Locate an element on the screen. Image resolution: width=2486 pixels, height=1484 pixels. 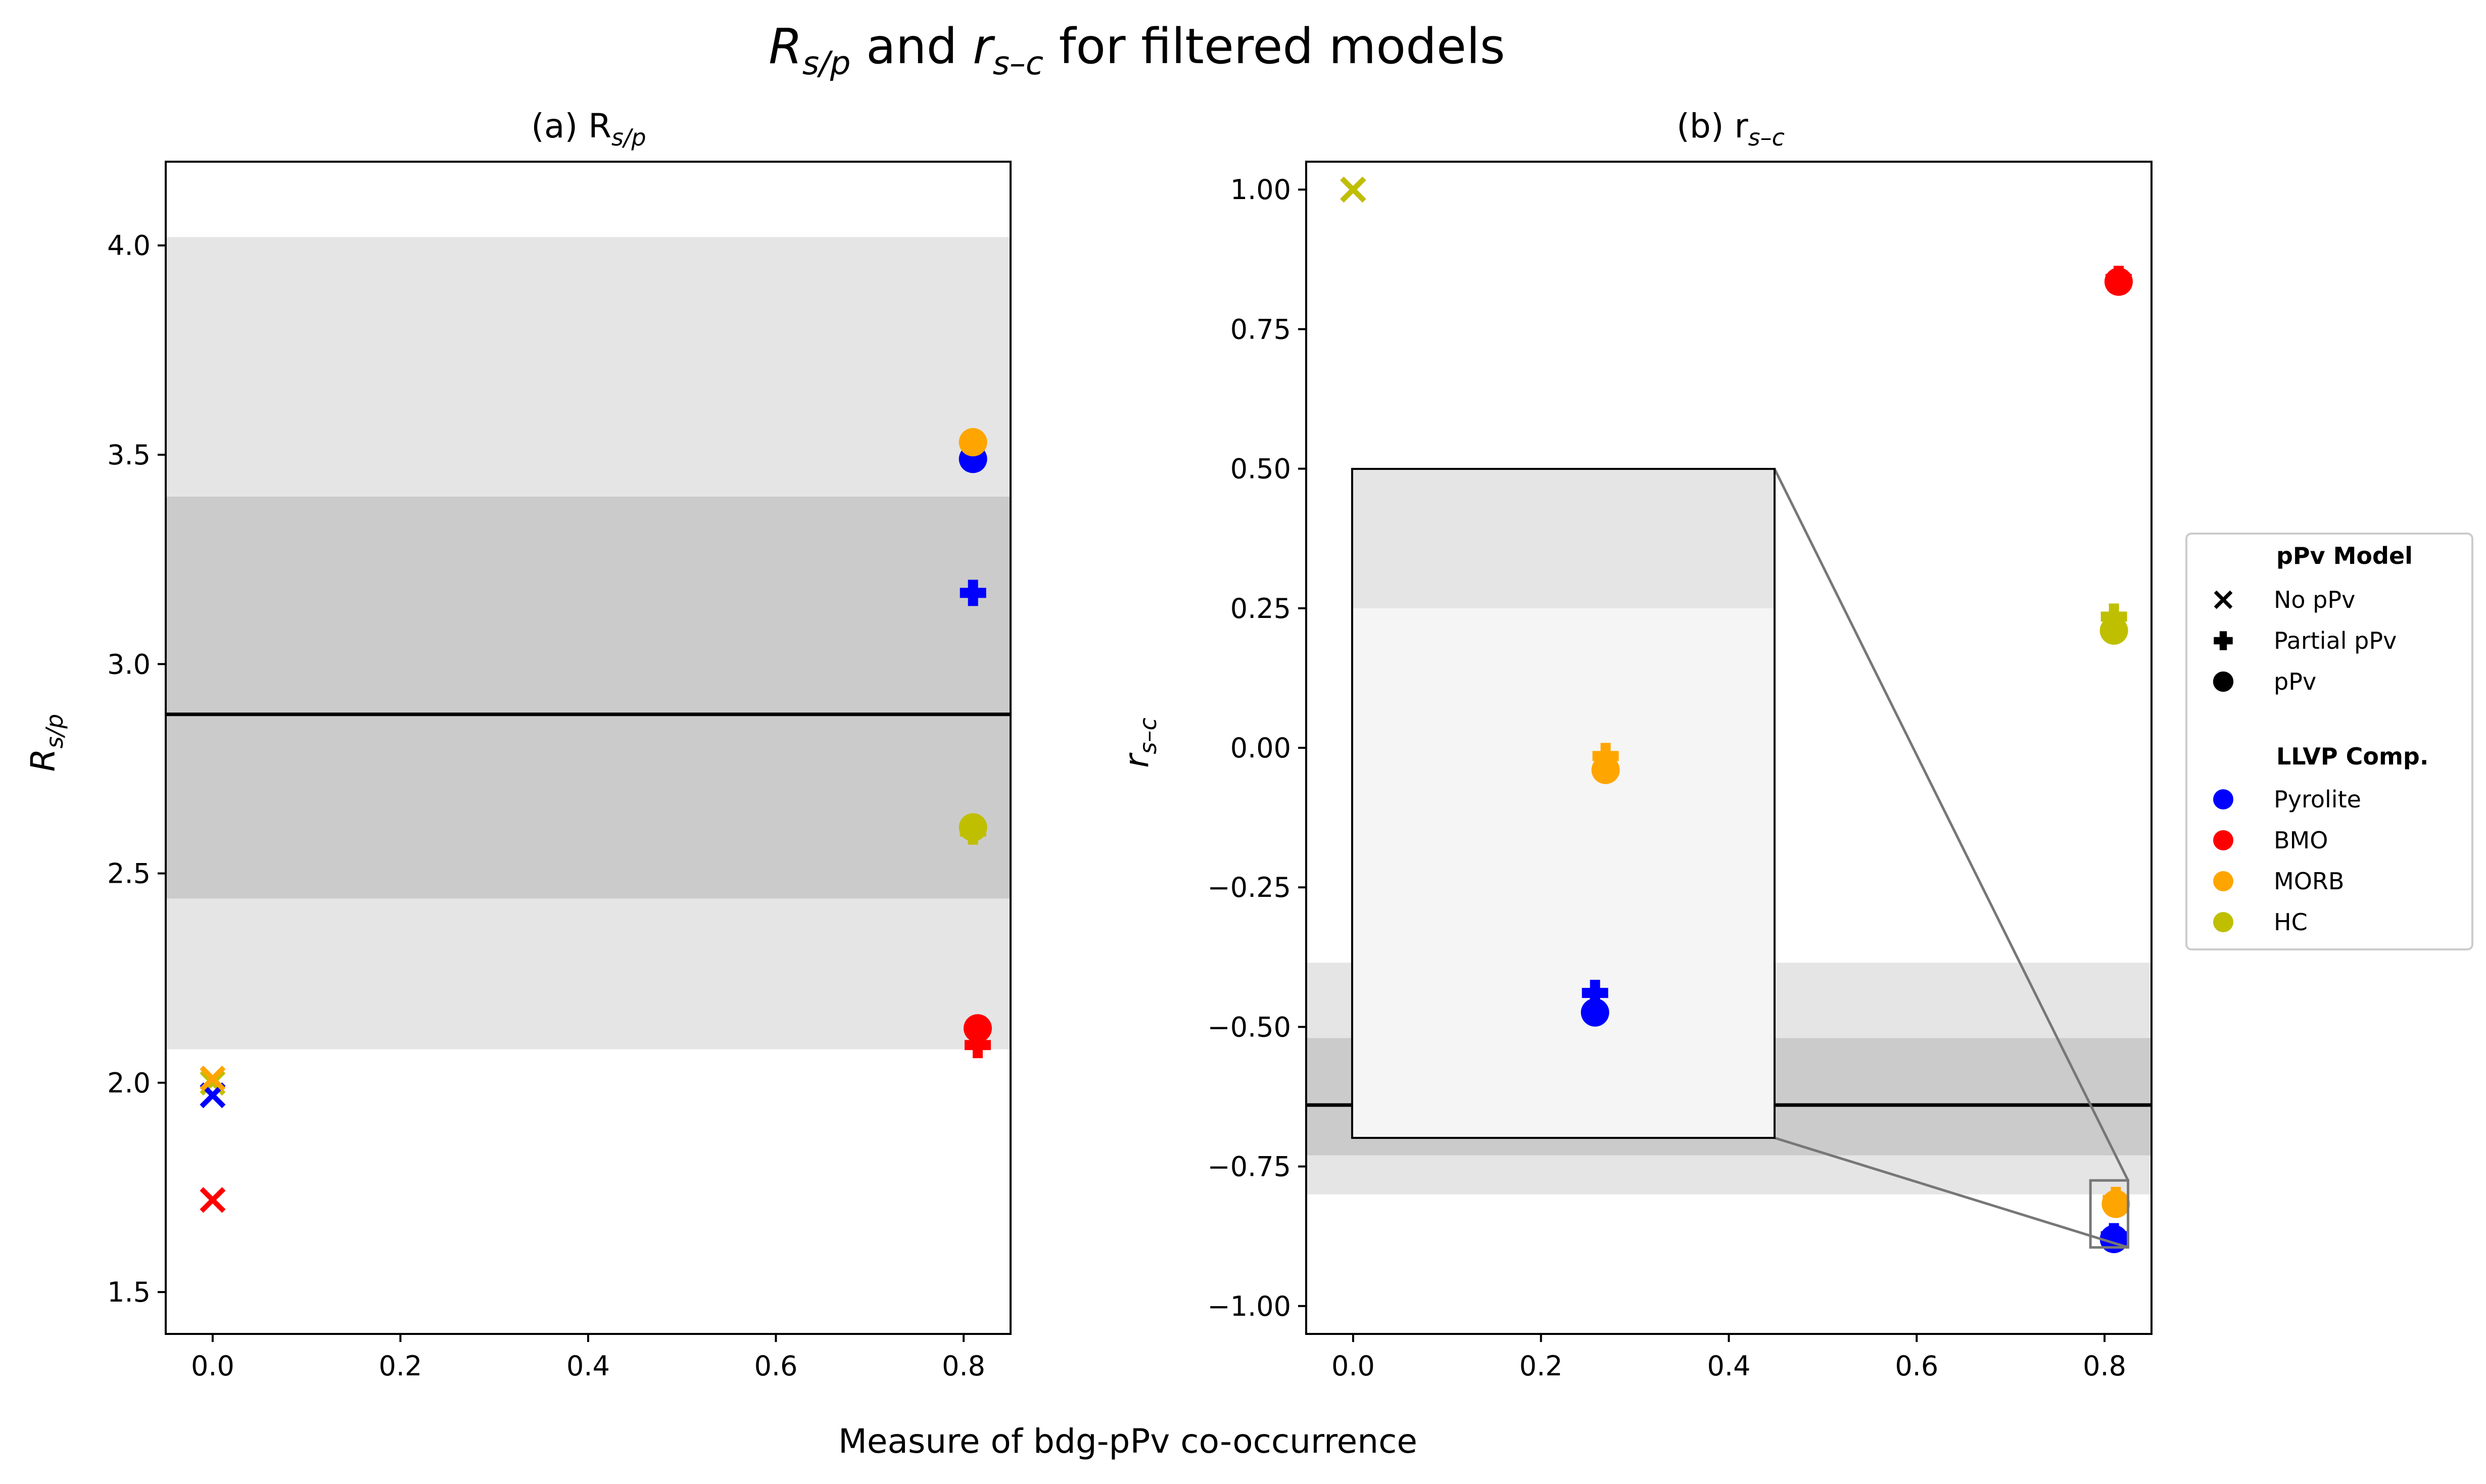
panel-b-xtick-label: 0.4 is located at coordinates (1729, 1366).